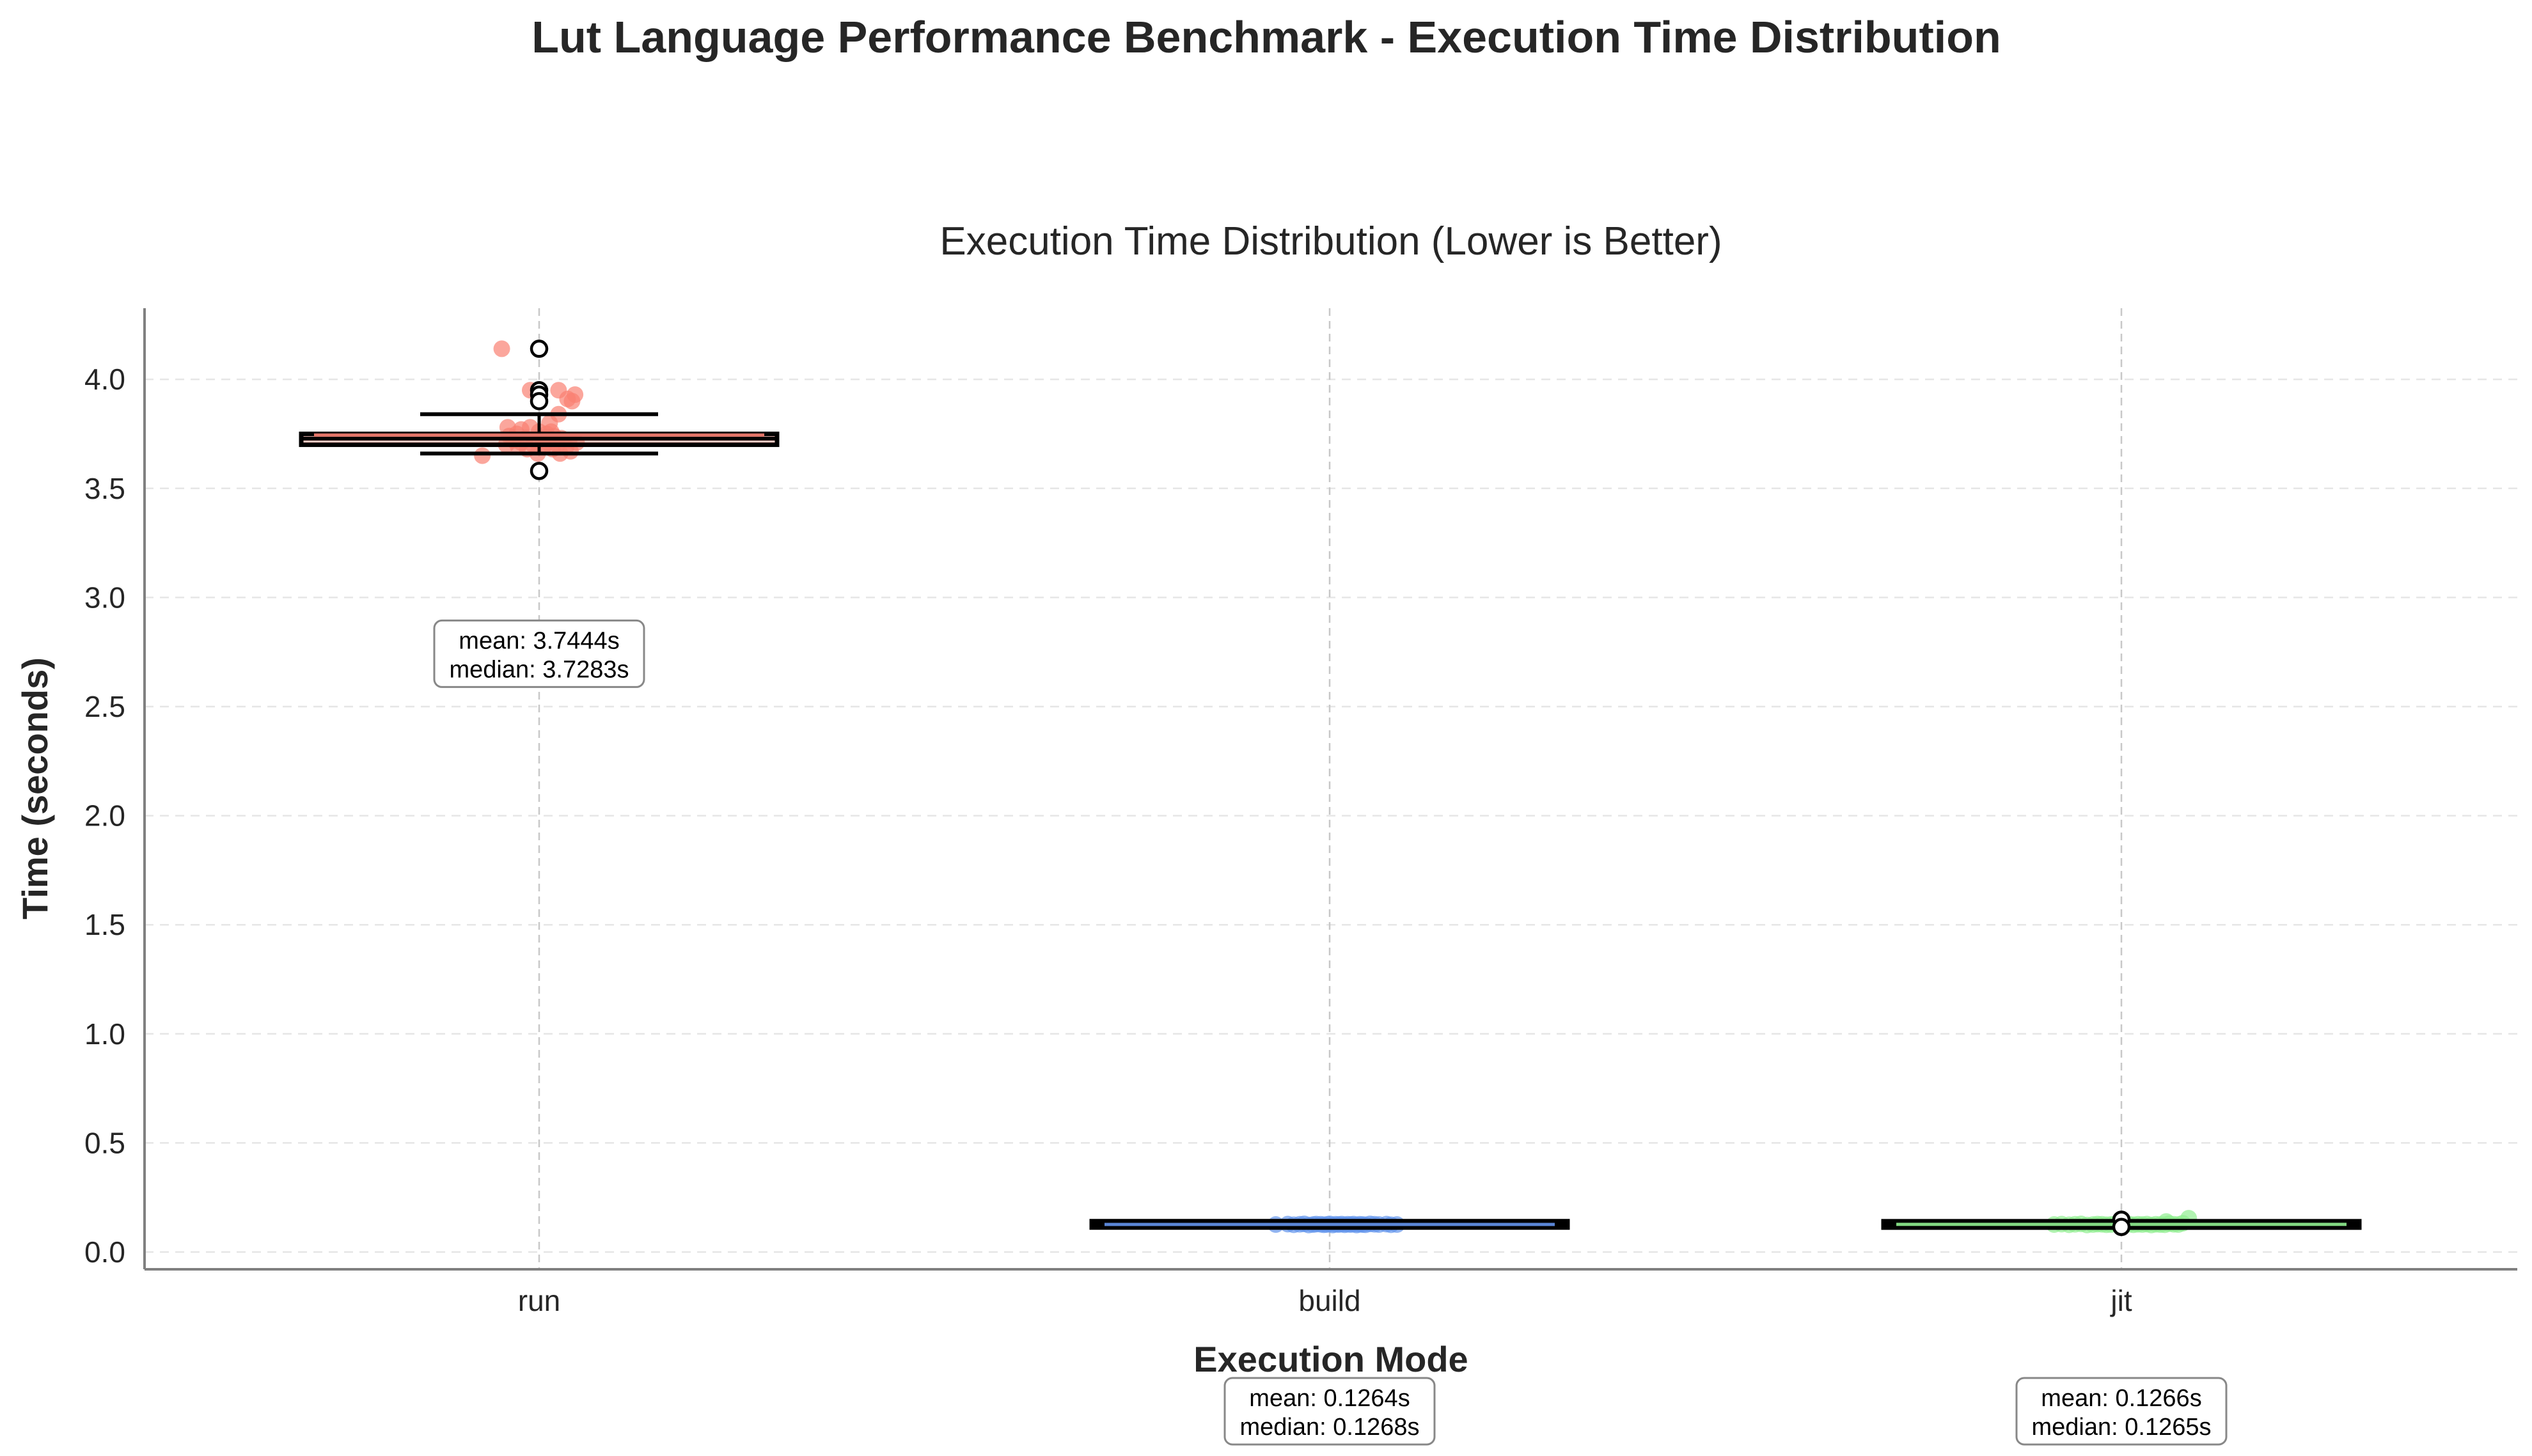 The width and height of the screenshot is (2532, 1456). What do you see at coordinates (104, 924) in the screenshot?
I see `y-tick-label: 1.5` at bounding box center [104, 924].